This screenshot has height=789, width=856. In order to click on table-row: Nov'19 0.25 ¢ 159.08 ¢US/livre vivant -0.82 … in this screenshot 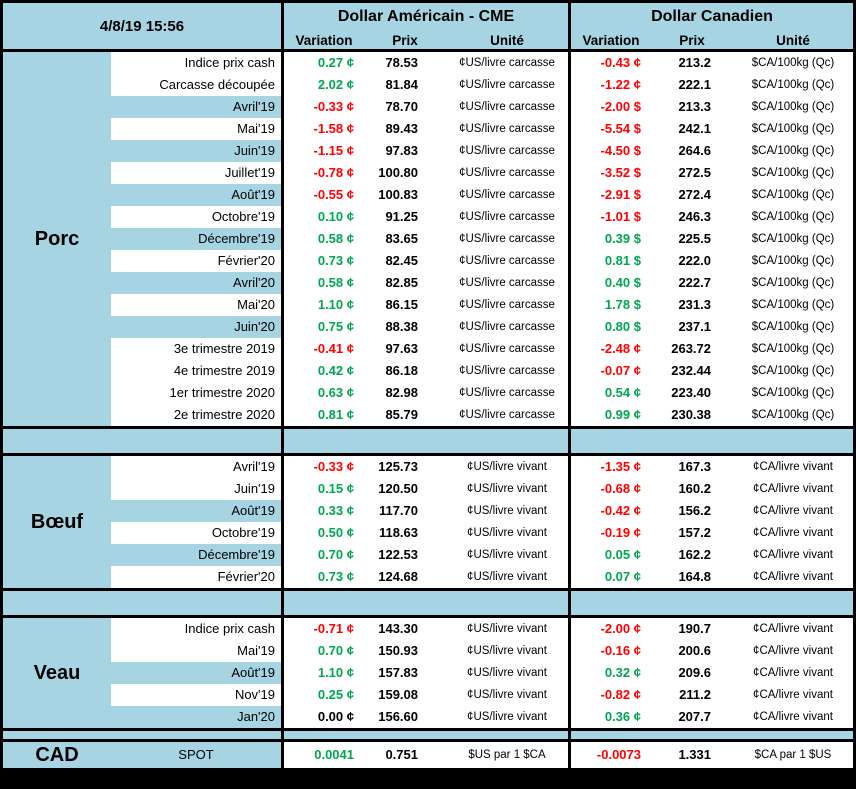, I will do `click(482, 695)`.